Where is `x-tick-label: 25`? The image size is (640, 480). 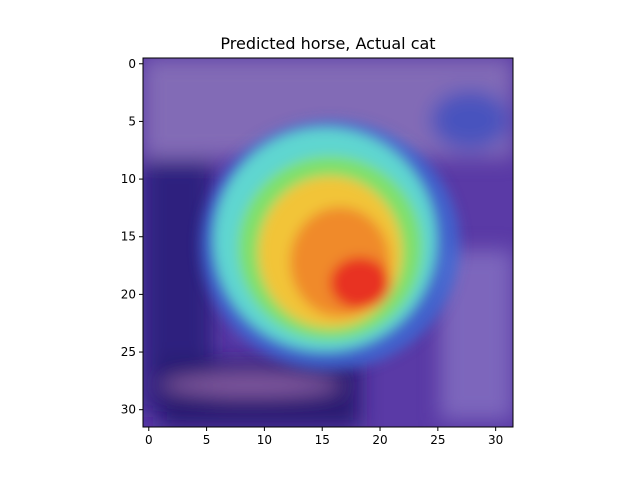 x-tick-label: 25 is located at coordinates (437, 440).